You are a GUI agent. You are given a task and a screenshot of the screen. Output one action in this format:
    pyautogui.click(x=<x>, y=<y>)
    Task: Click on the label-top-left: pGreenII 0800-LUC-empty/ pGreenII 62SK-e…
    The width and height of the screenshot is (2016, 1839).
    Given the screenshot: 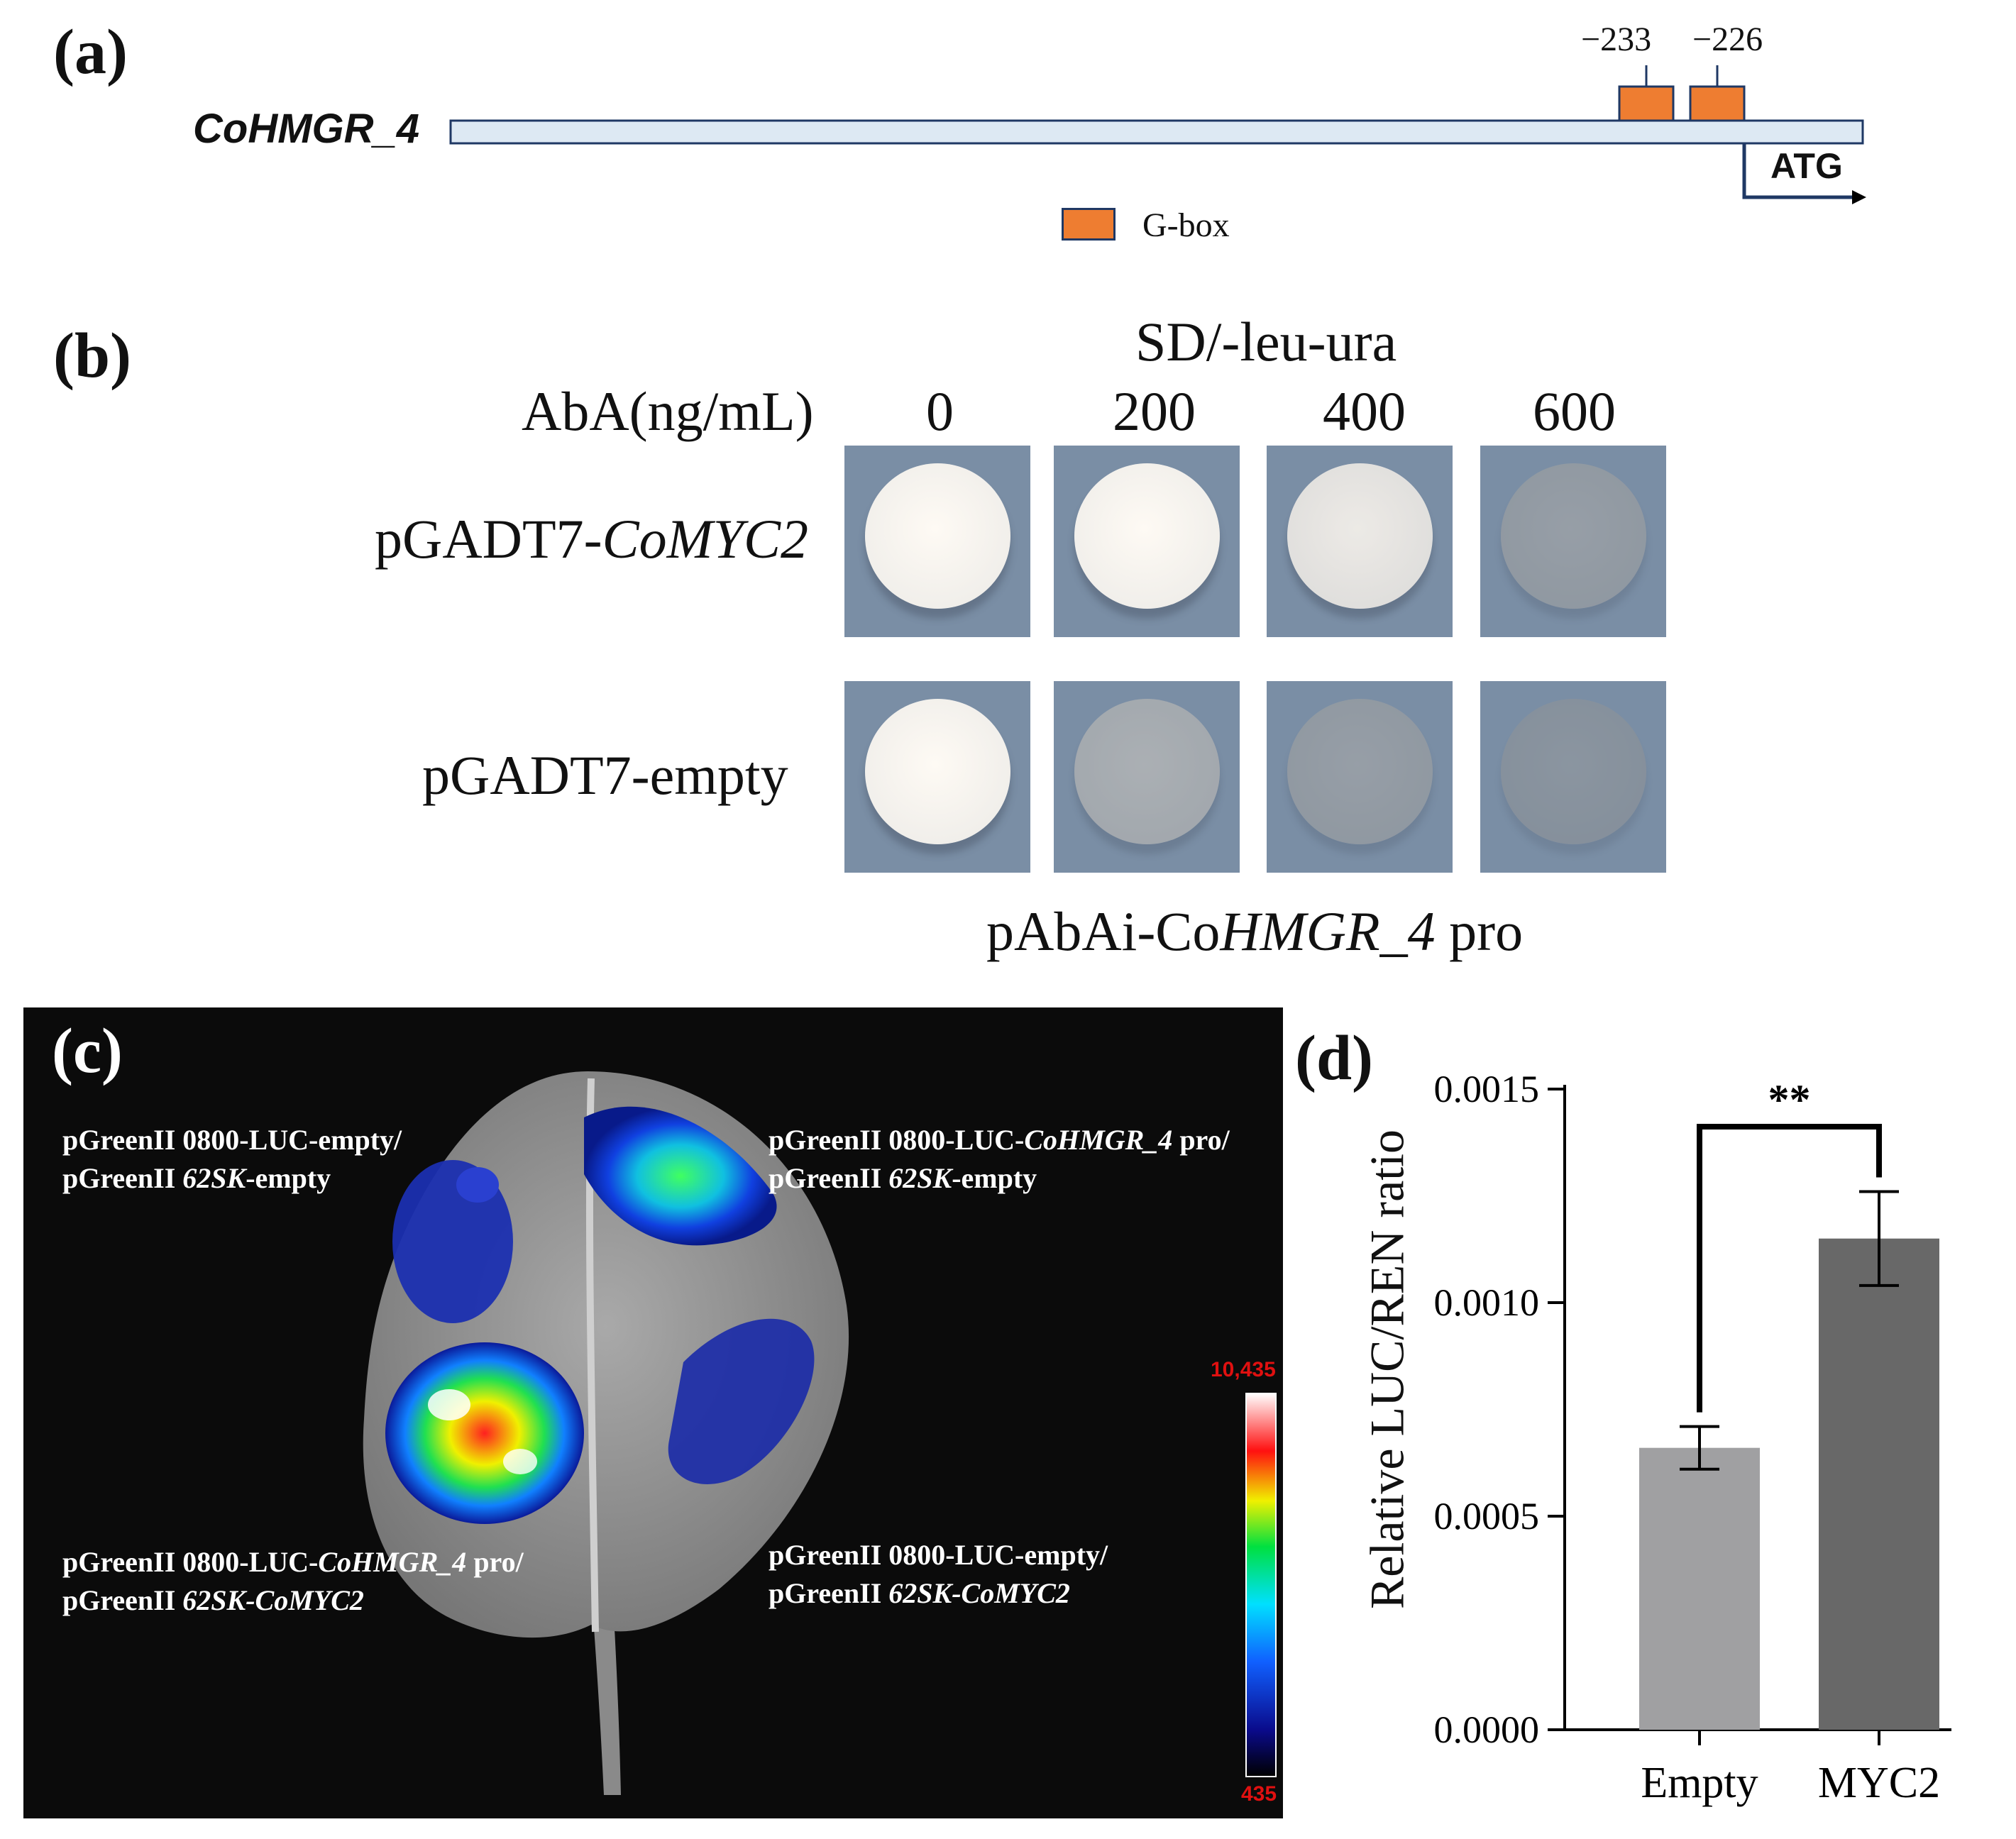 What is the action you would take?
    pyautogui.click(x=232, y=1159)
    